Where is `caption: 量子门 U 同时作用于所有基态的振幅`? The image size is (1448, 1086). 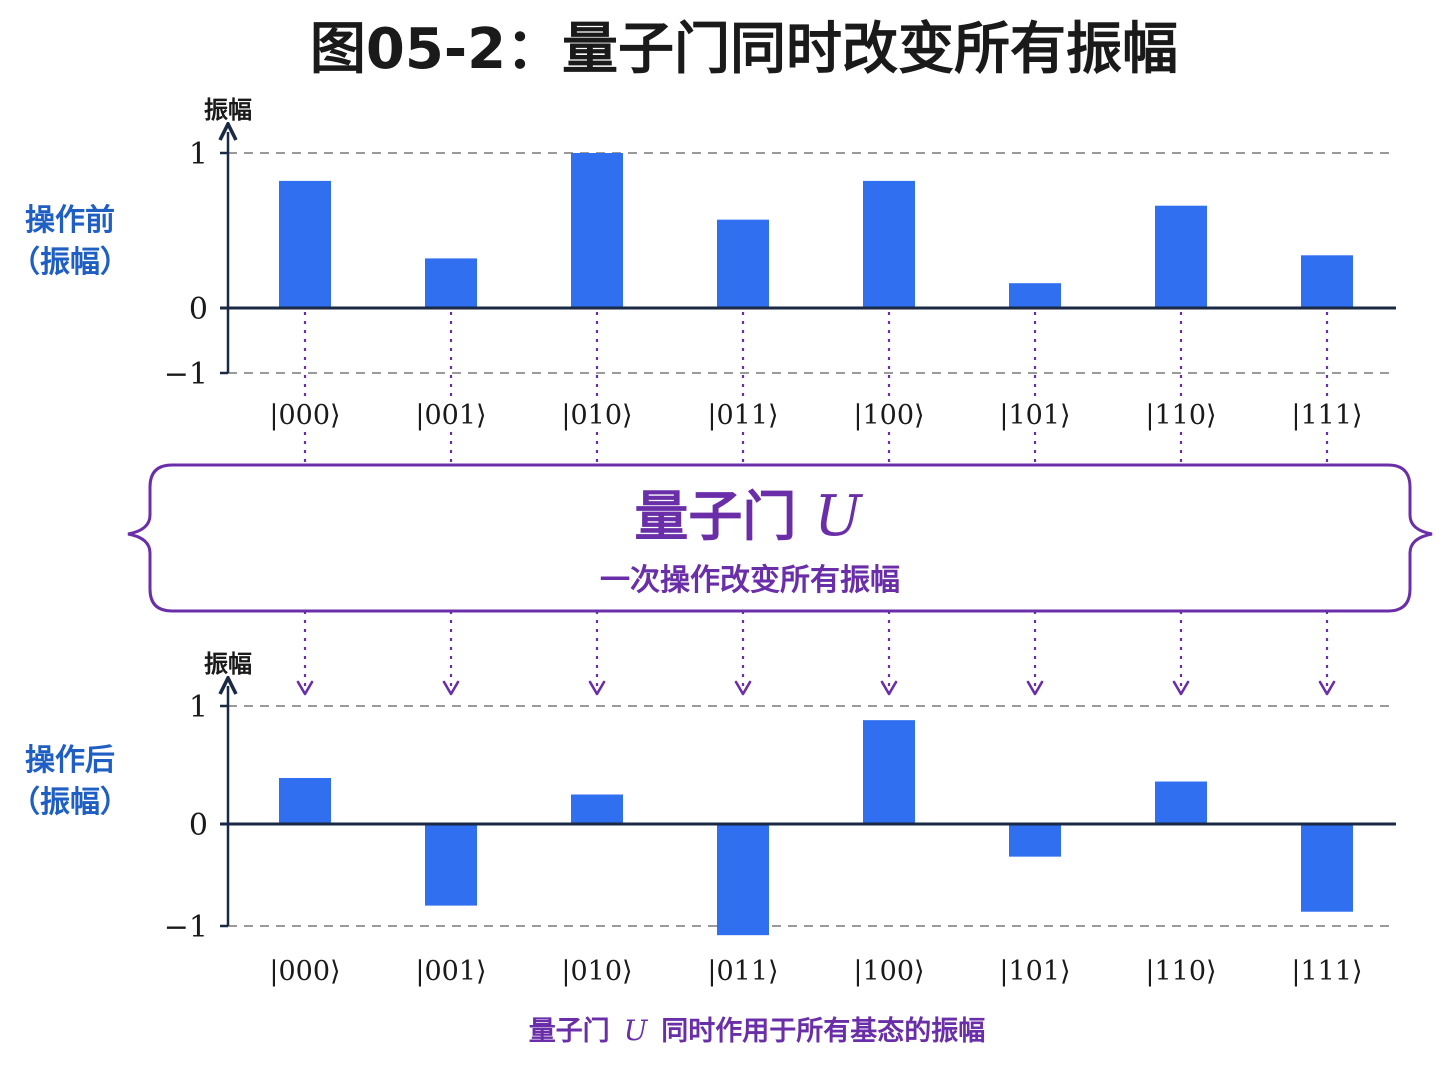
caption: 量子门 U 同时作用于所有基态的振幅 is located at coordinates (757, 1030).